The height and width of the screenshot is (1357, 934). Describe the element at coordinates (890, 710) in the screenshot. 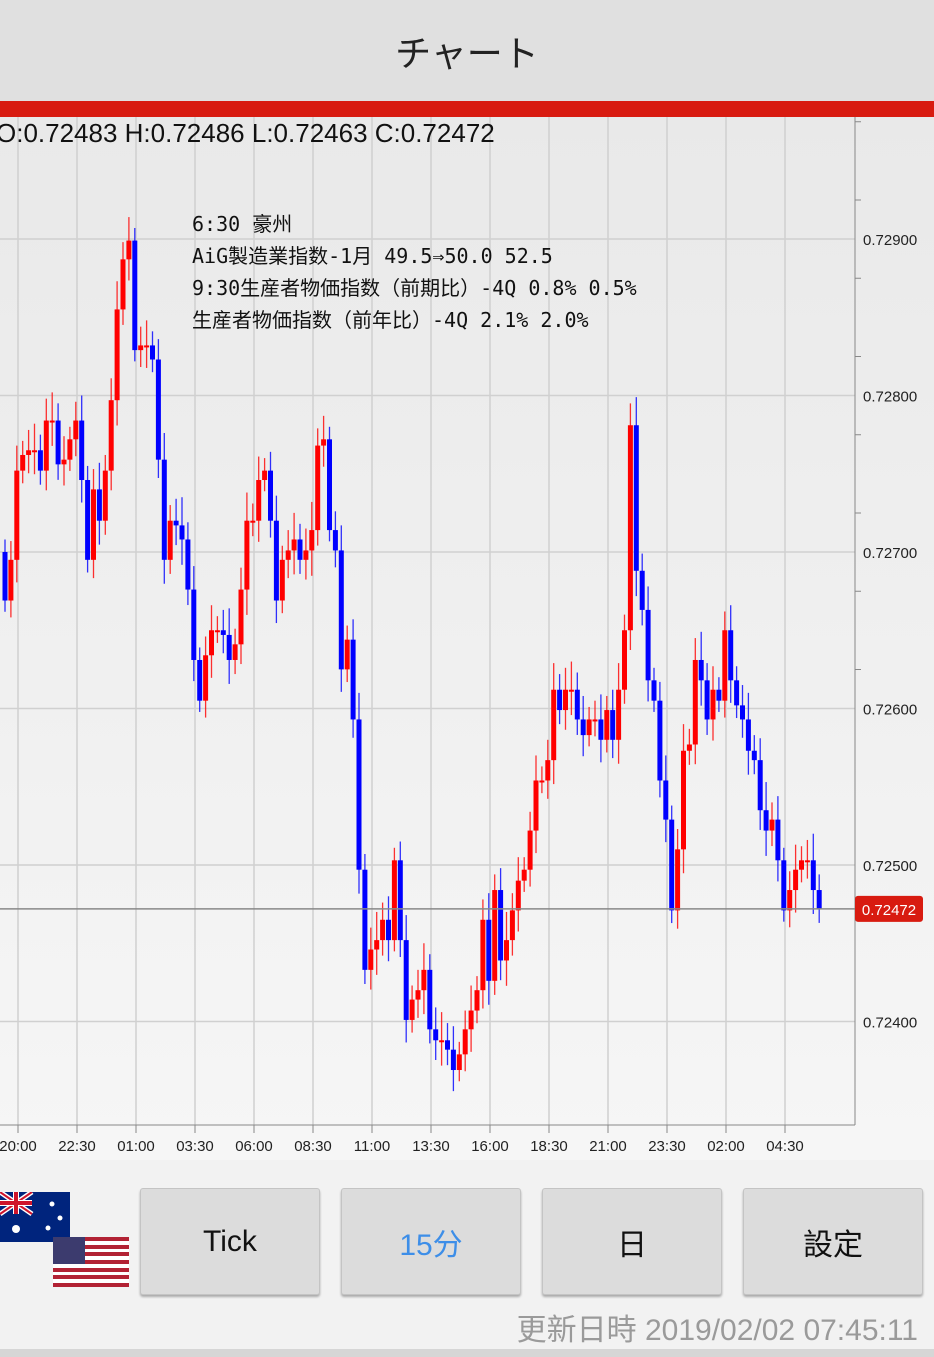

I see `y-tick-label: 0.72600` at that location.